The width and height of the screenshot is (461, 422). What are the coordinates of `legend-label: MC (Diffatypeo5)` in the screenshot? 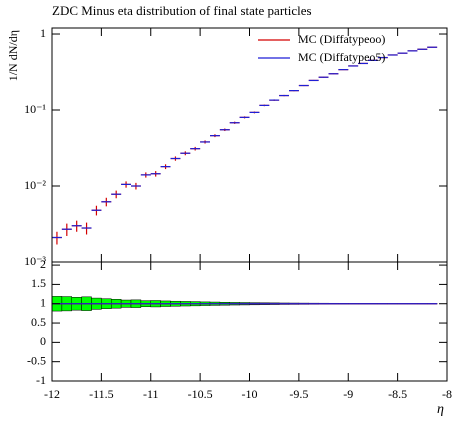 It's located at (341, 57).